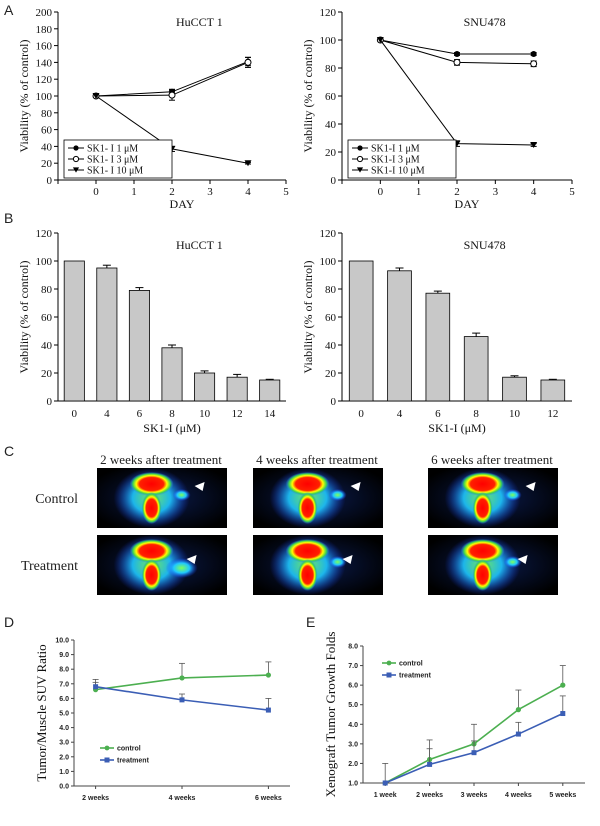 This screenshot has height=826, width=600. I want to click on y-tick-label: 160, so click(44, 47).